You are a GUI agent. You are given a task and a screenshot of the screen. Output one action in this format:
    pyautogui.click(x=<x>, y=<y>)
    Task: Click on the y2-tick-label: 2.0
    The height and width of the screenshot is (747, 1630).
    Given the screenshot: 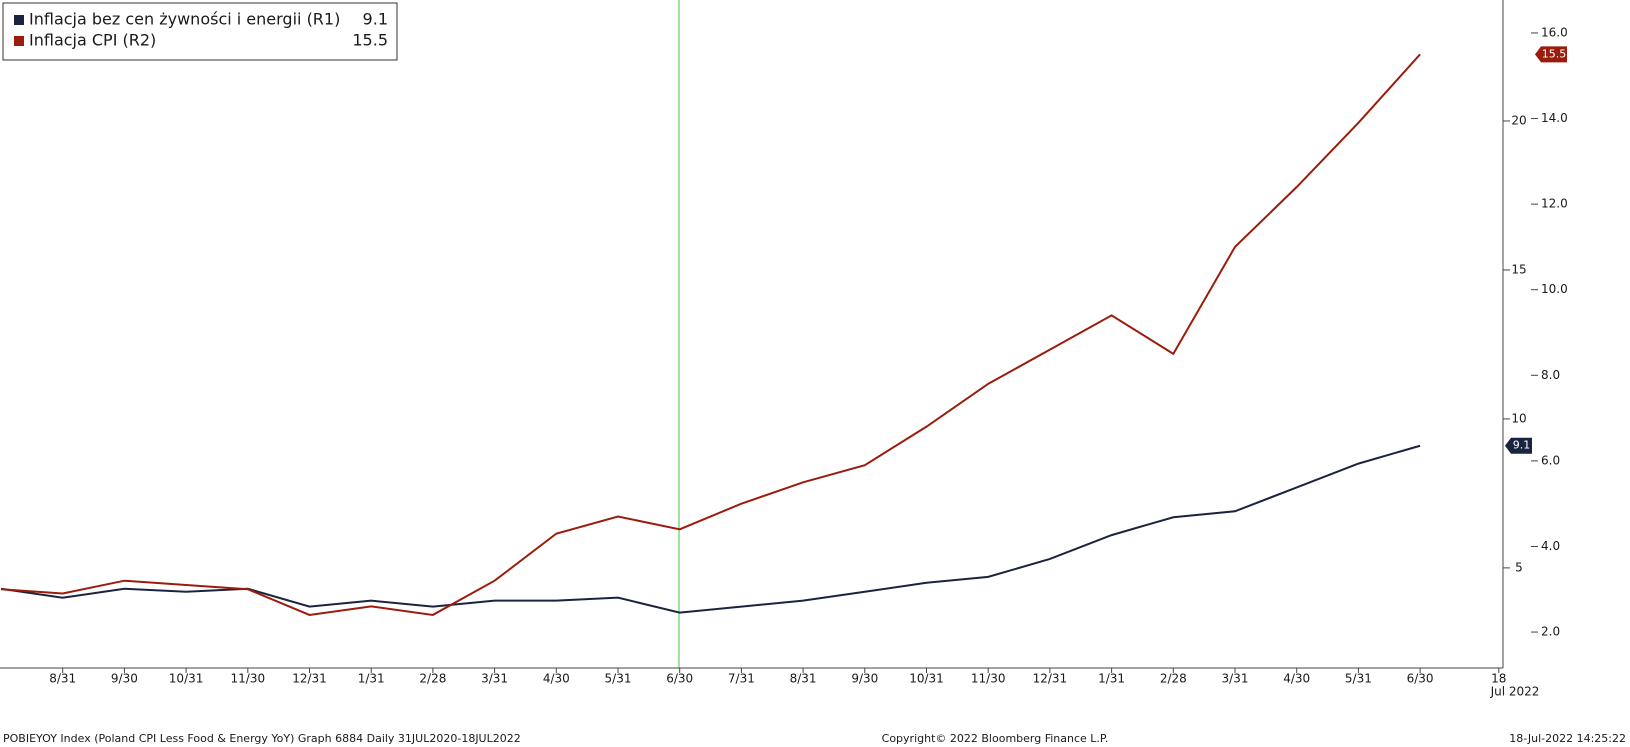 What is the action you would take?
    pyautogui.click(x=1550, y=632)
    